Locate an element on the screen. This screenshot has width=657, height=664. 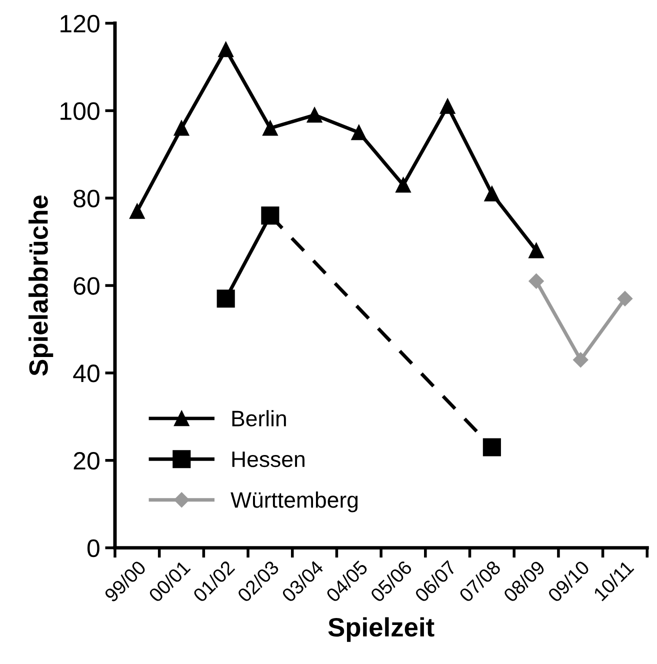
y-tick-label: 20 is located at coordinates (87, 461).